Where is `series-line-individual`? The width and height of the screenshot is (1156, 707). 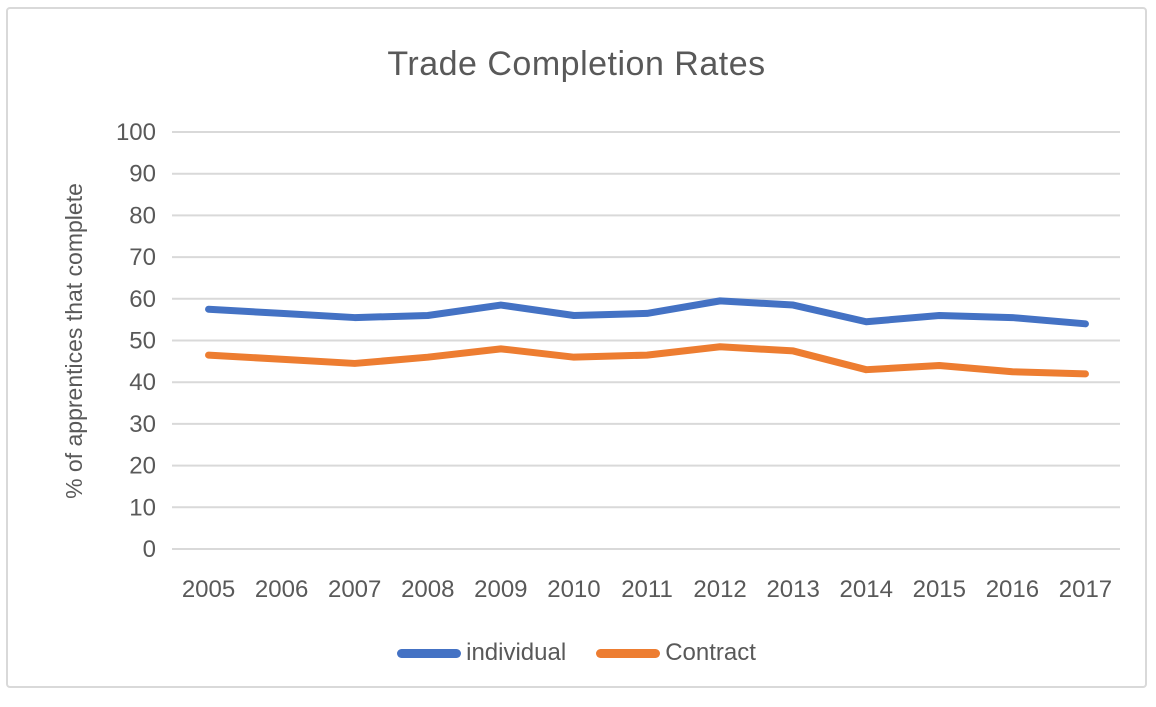
series-line-individual is located at coordinates (647, 312).